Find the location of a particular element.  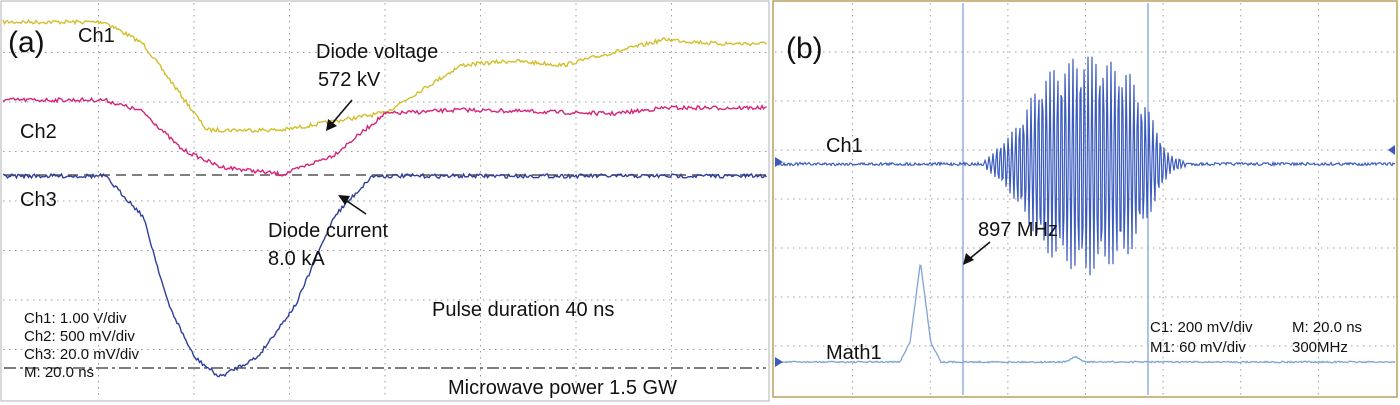

settings-time: M: 20.0 ns is located at coordinates (59, 372).